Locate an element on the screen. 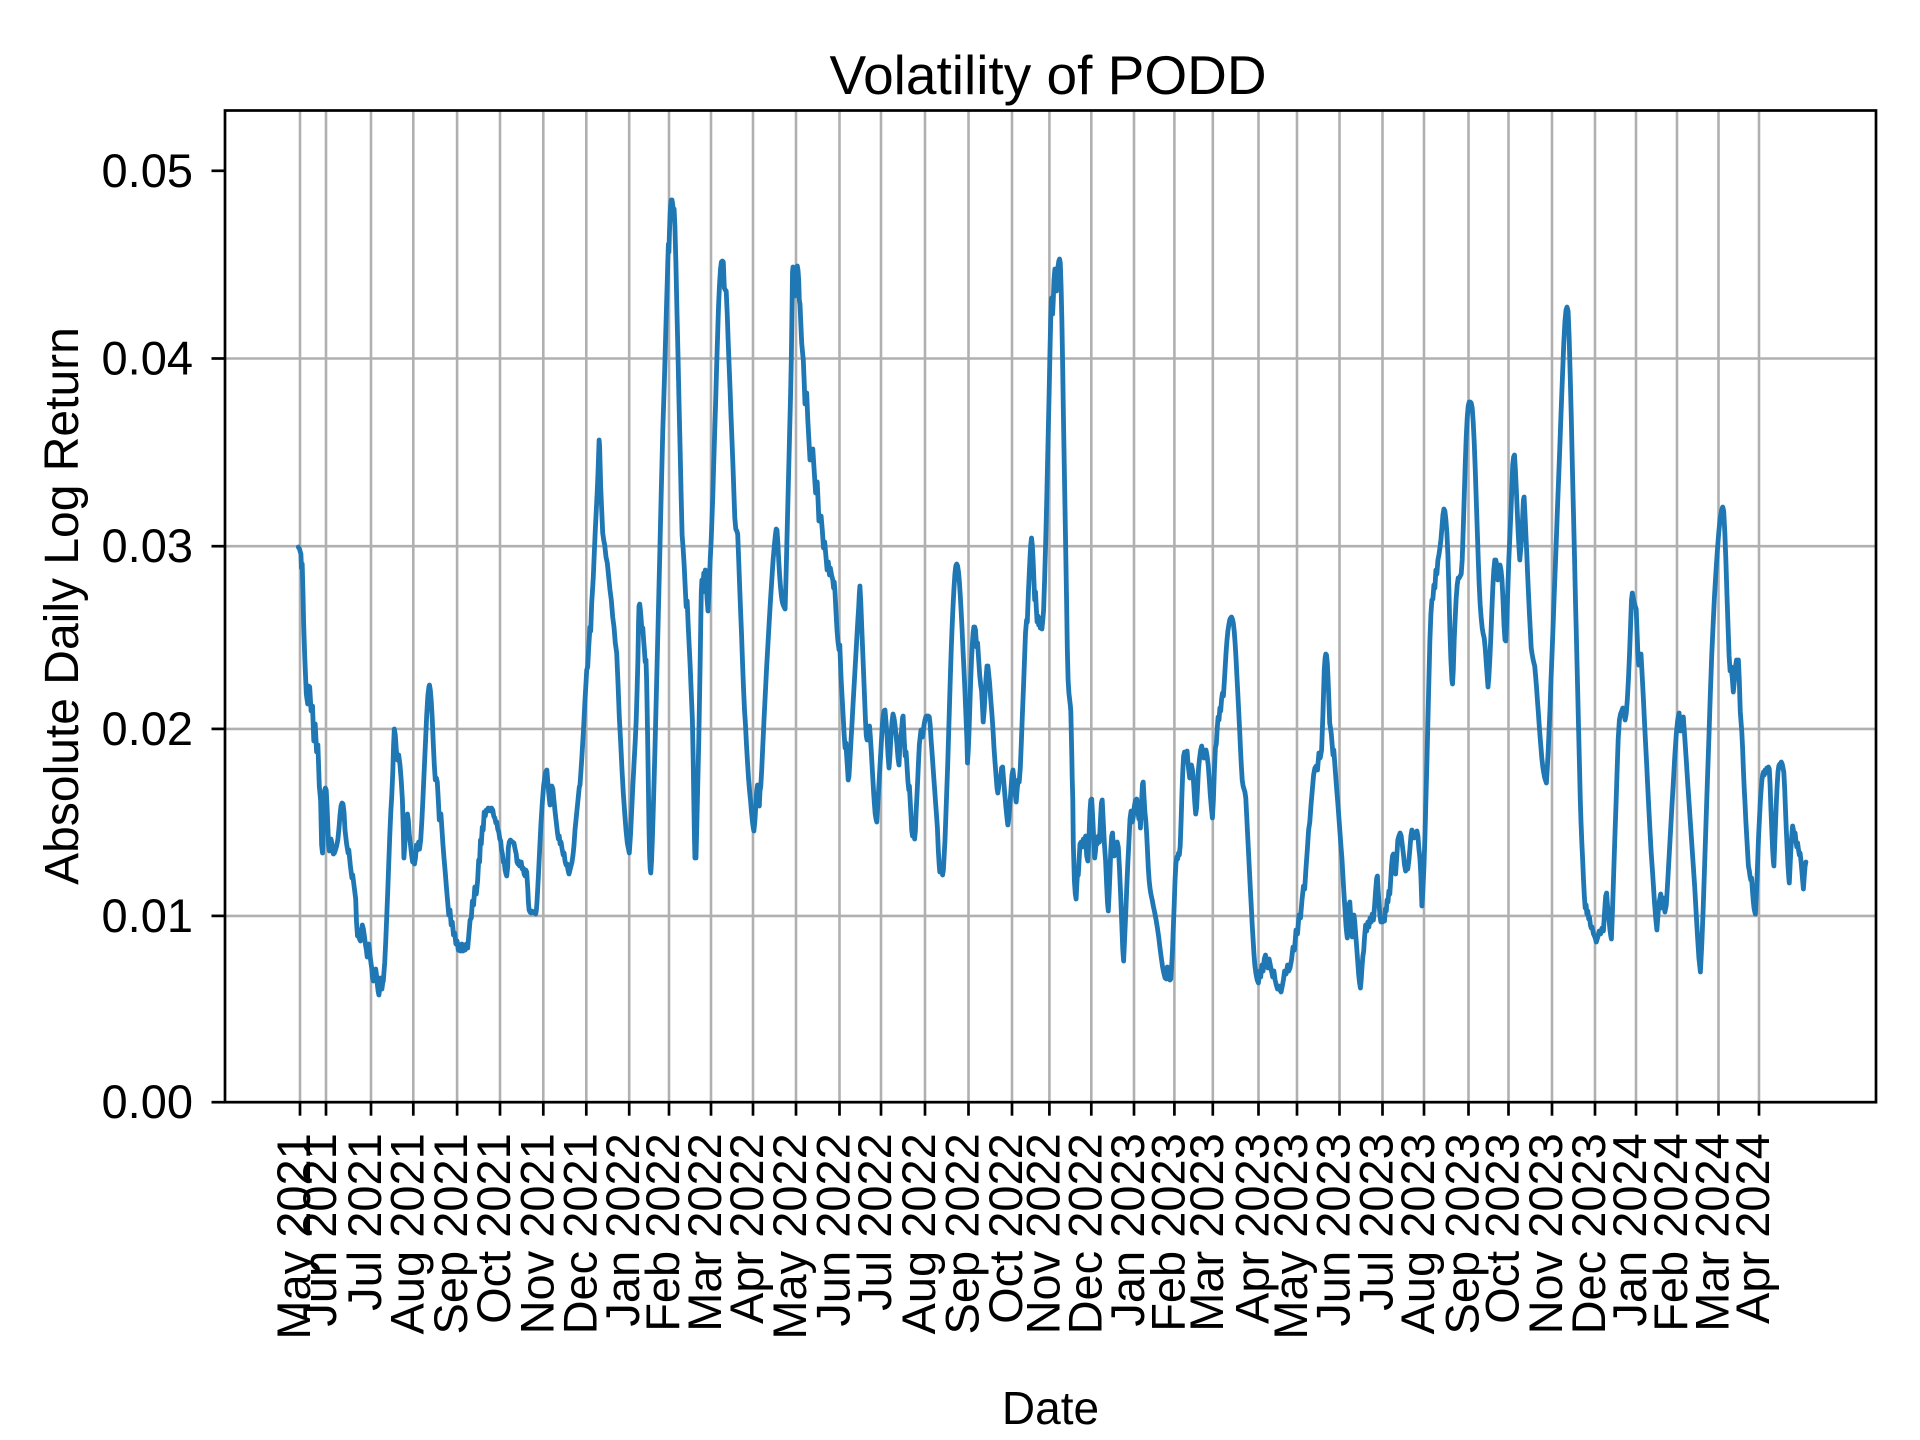 The image size is (1920, 1440). svg-text: 0.04 is located at coordinates (147, 358).